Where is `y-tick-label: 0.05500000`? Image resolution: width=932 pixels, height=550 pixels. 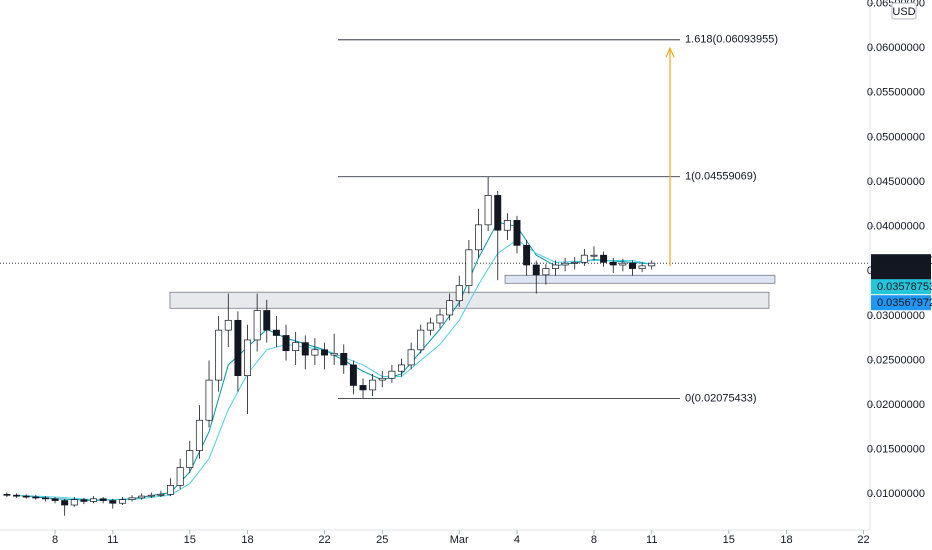
y-tick-label: 0.05500000 is located at coordinates (896, 93).